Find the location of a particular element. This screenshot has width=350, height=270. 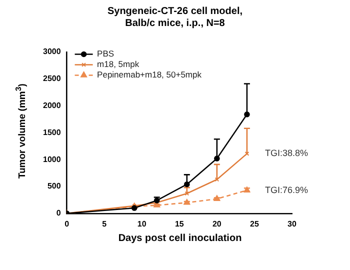

legend-label: Pepinemab+m18, 50+5mpk is located at coordinates (149, 75).